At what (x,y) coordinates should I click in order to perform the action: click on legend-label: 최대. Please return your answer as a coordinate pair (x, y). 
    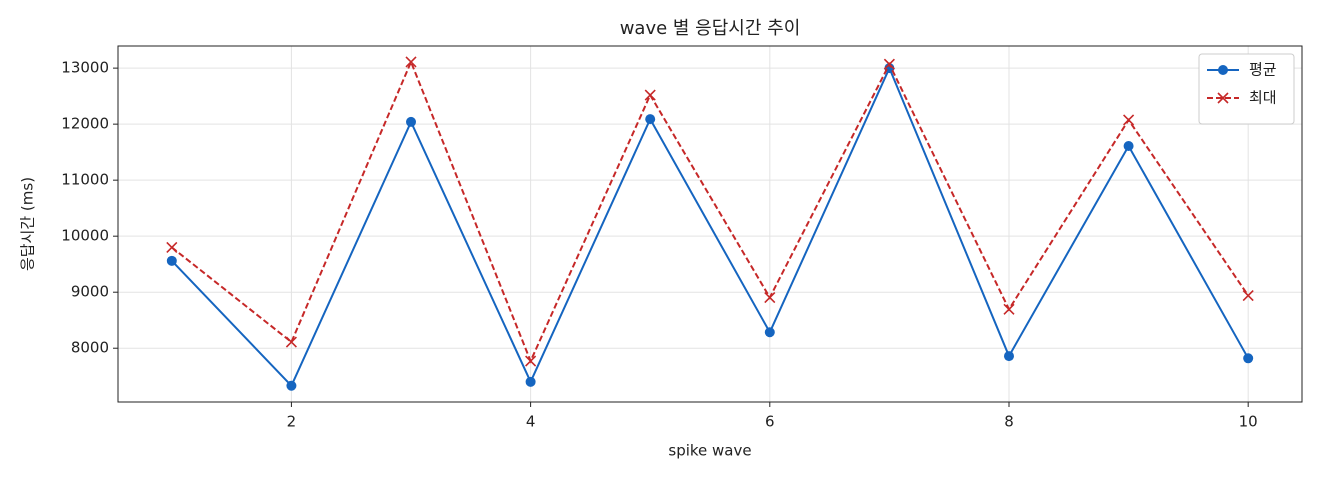
    Looking at the image, I should click on (1263, 98).